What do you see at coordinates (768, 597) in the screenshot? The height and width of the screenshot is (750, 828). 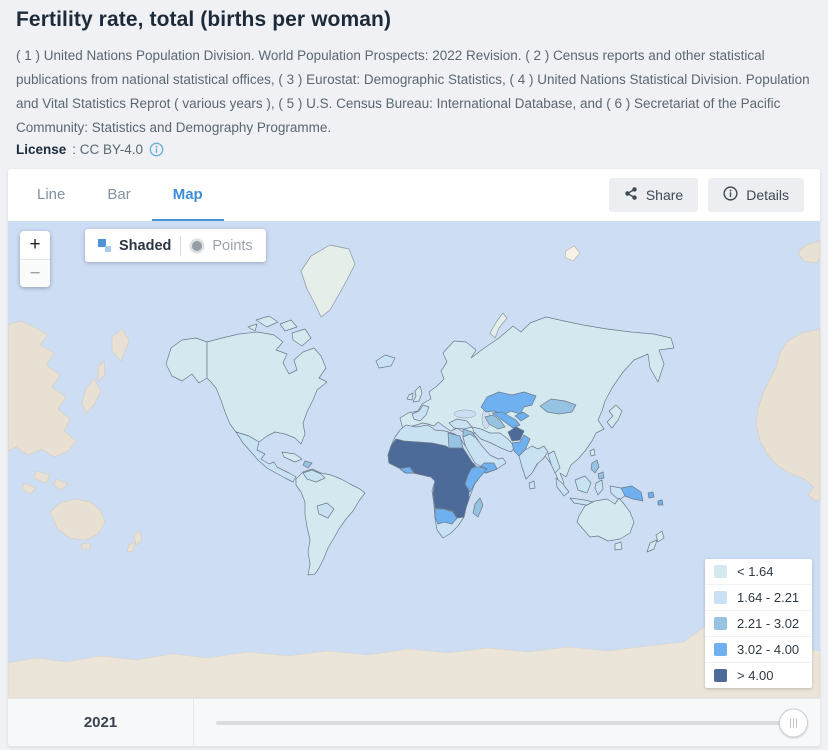 I see `legend-label-2: 1.64 - 2.21` at bounding box center [768, 597].